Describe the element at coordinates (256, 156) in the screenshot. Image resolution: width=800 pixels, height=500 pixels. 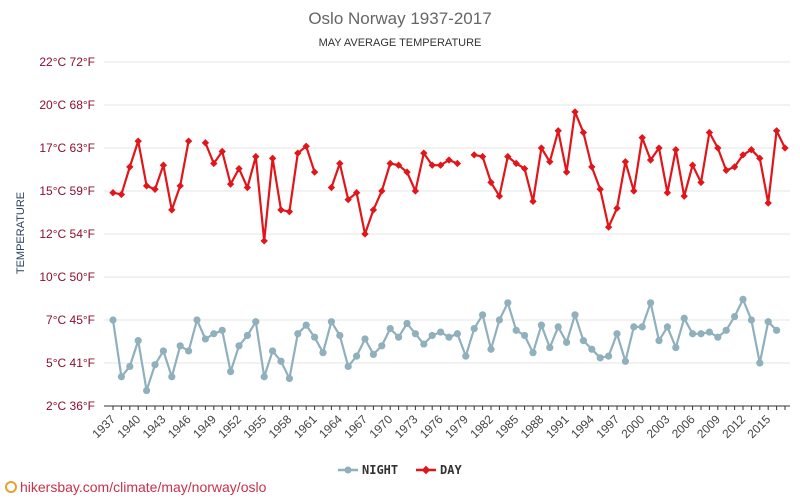
I see `day-point-1954` at that location.